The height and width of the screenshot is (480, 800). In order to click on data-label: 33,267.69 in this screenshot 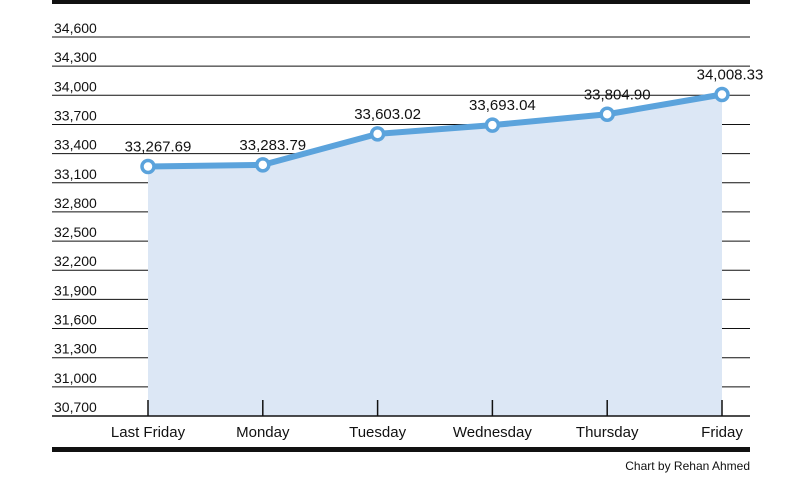, I will do `click(158, 146)`.